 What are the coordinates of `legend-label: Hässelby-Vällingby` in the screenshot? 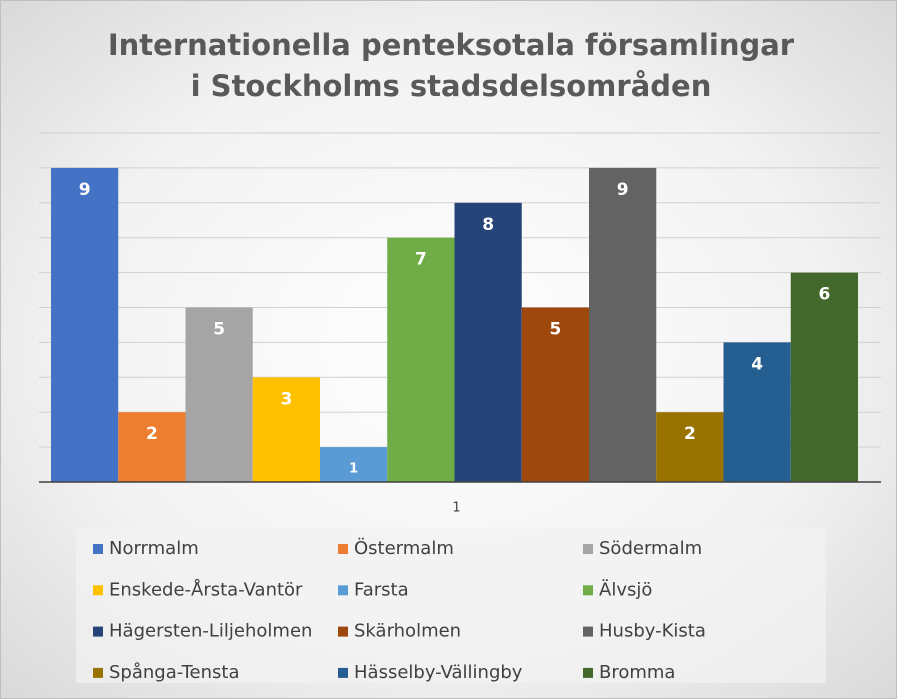 It's located at (438, 672).